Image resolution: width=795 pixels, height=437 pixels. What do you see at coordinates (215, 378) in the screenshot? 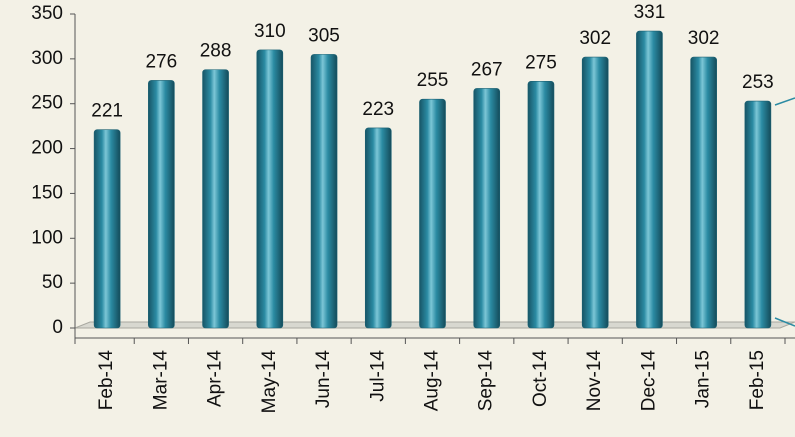
I see `x-tick-label: Apr-14` at bounding box center [215, 378].